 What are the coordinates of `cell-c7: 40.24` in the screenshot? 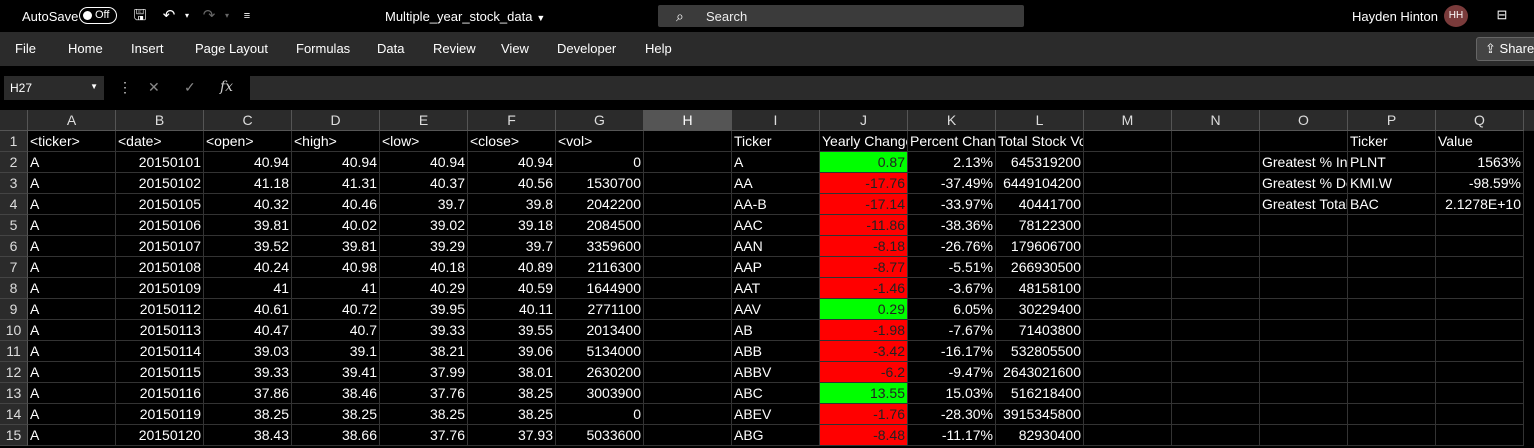 It's located at (248, 267).